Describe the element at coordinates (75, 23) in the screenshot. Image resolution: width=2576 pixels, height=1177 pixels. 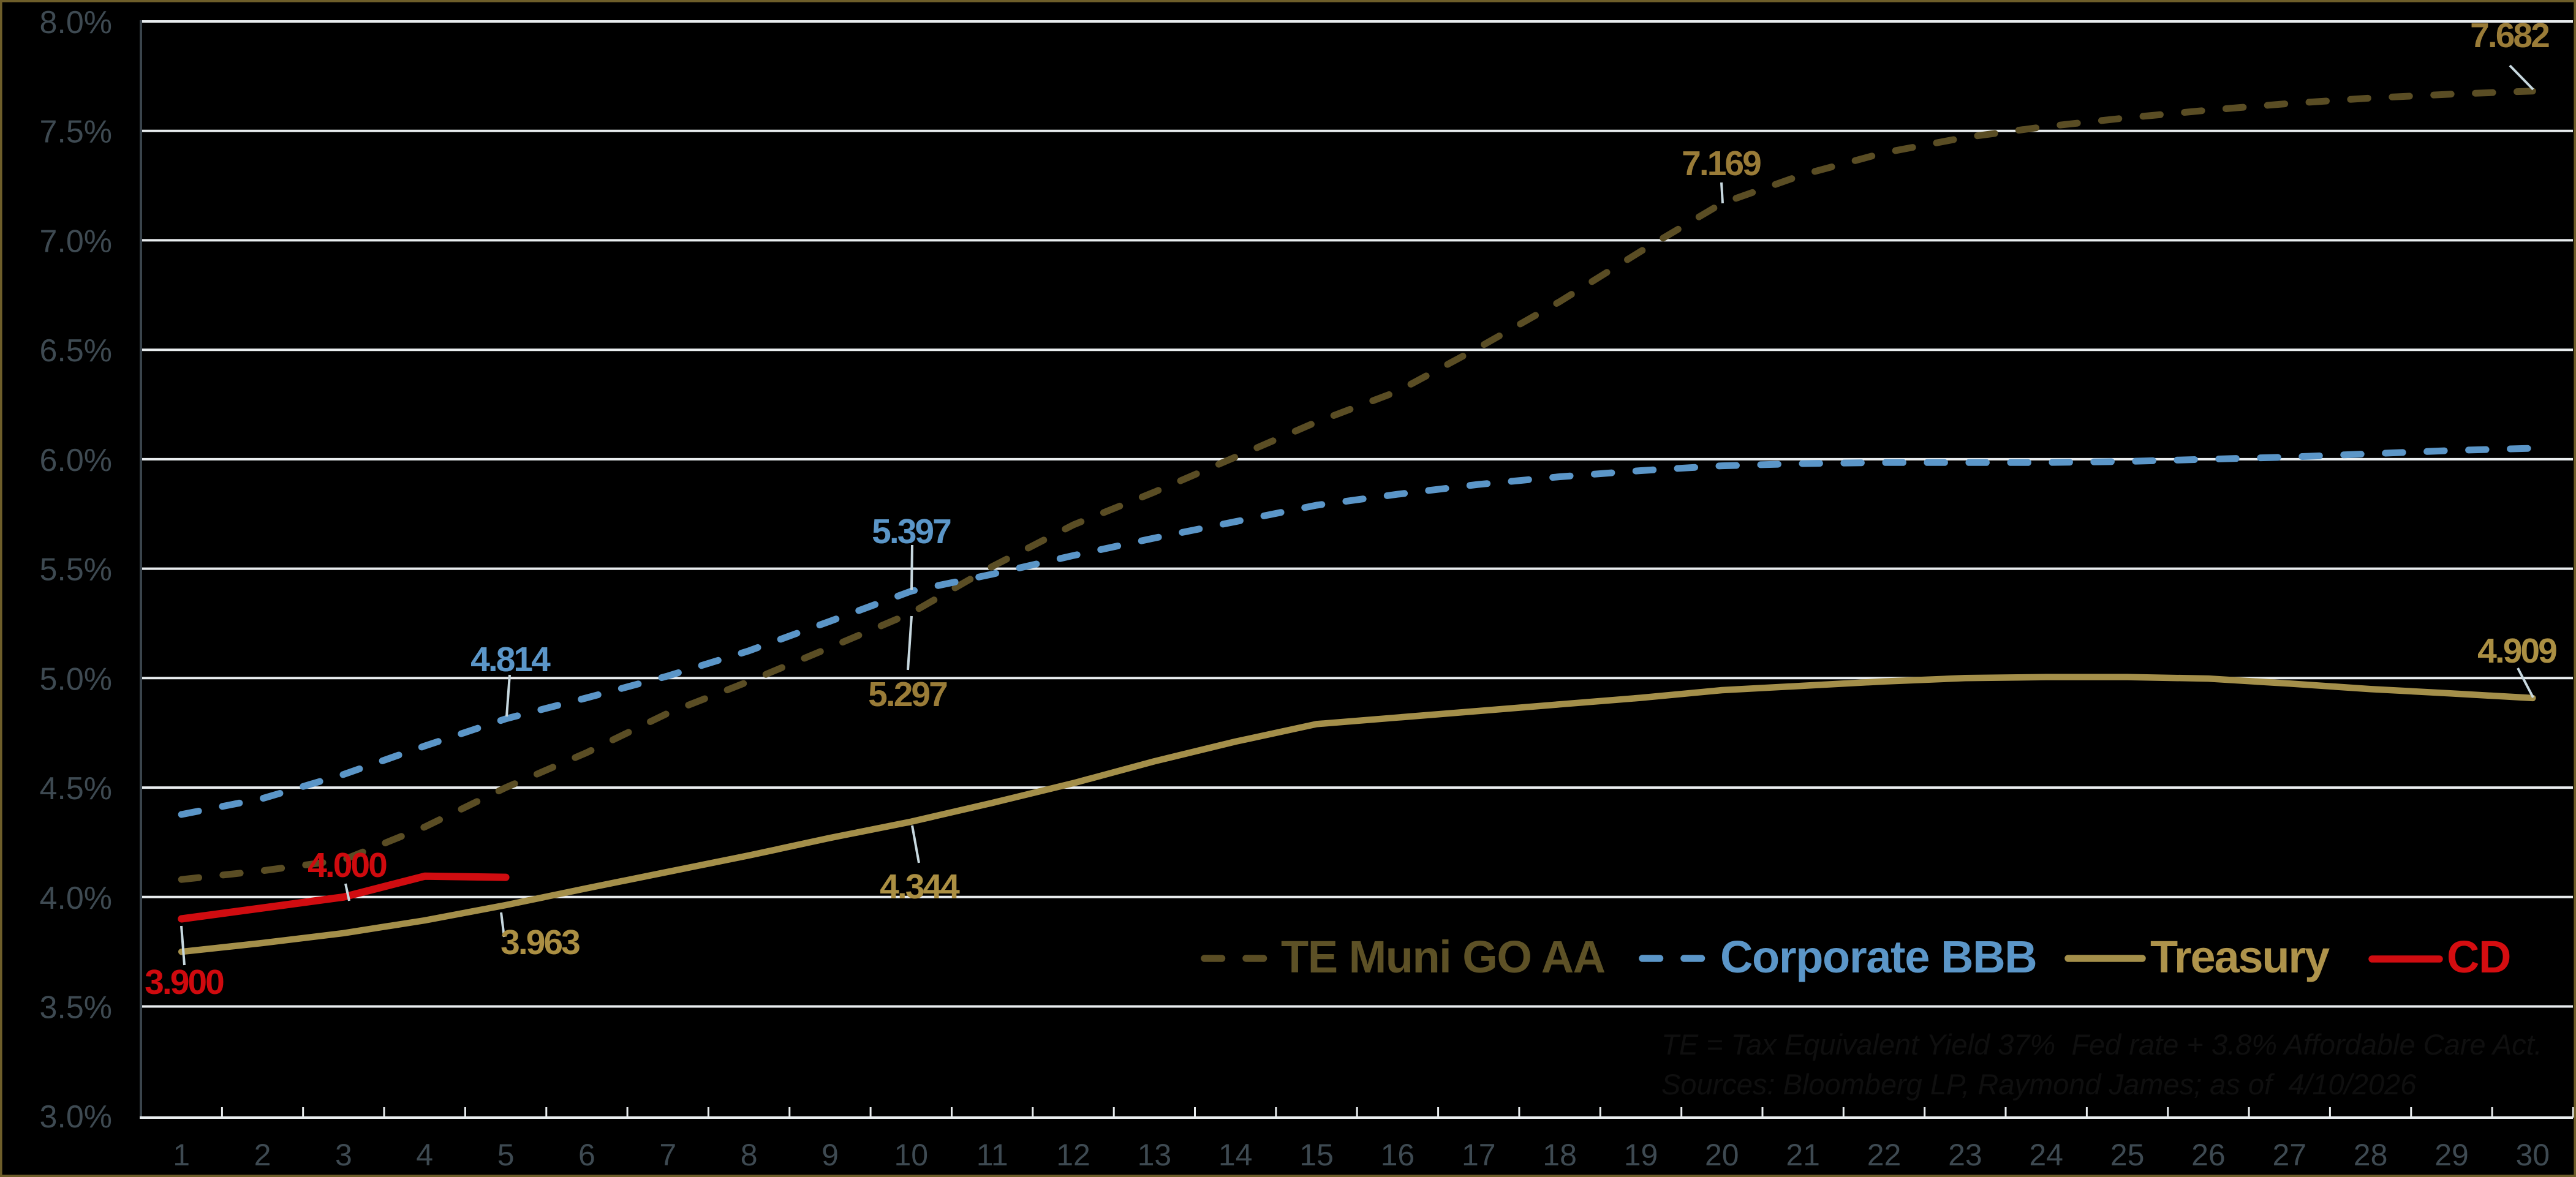
I see `svg-text: 8.0%` at that location.